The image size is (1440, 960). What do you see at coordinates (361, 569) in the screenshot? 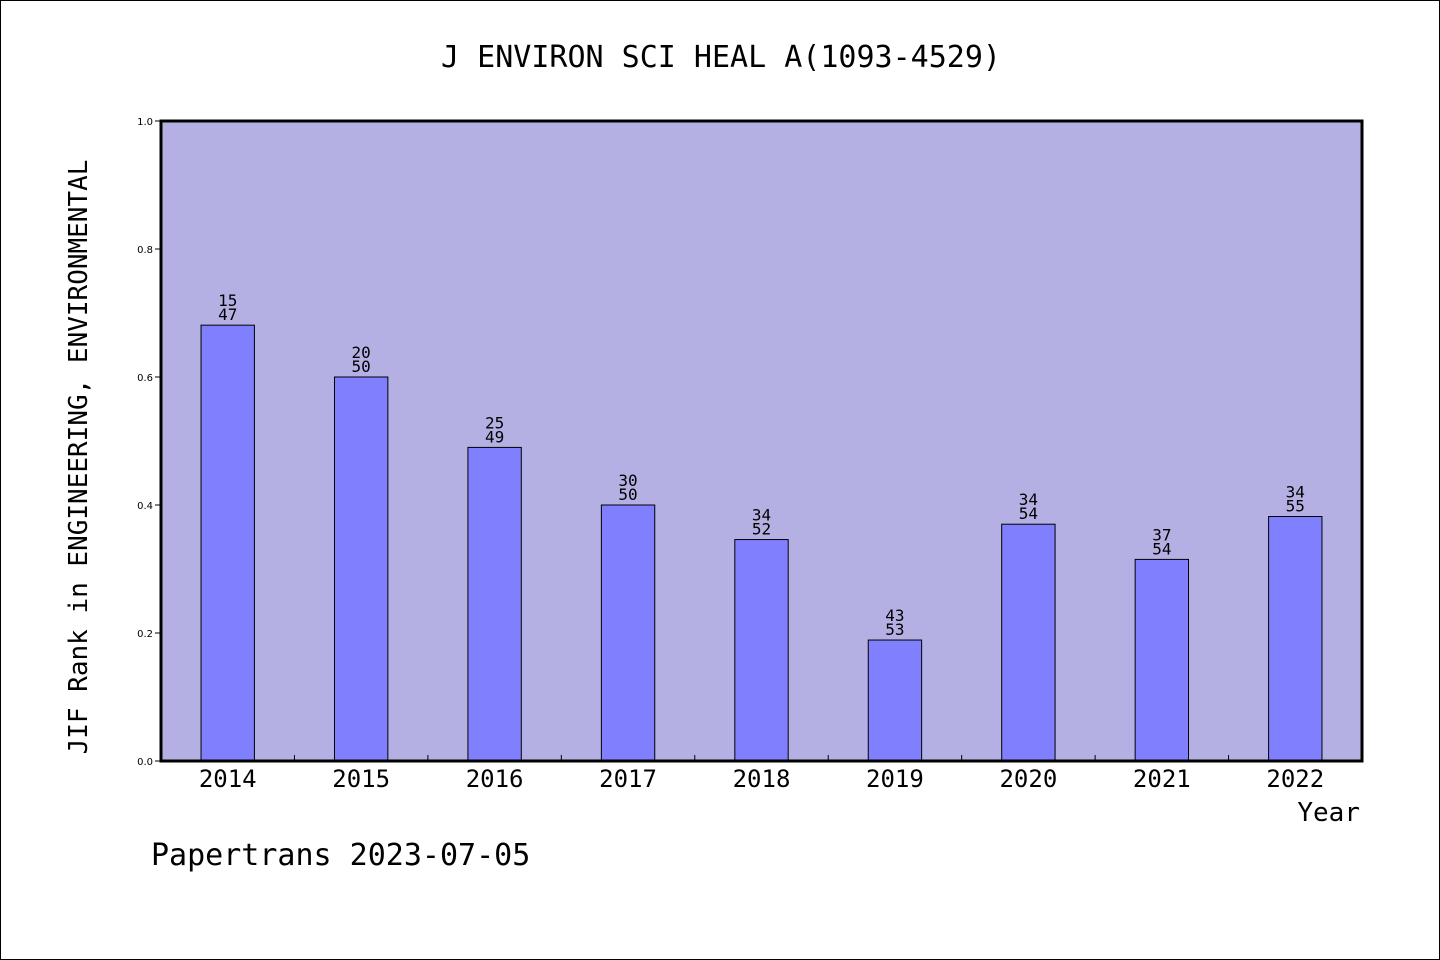
I see `bar-2015` at bounding box center [361, 569].